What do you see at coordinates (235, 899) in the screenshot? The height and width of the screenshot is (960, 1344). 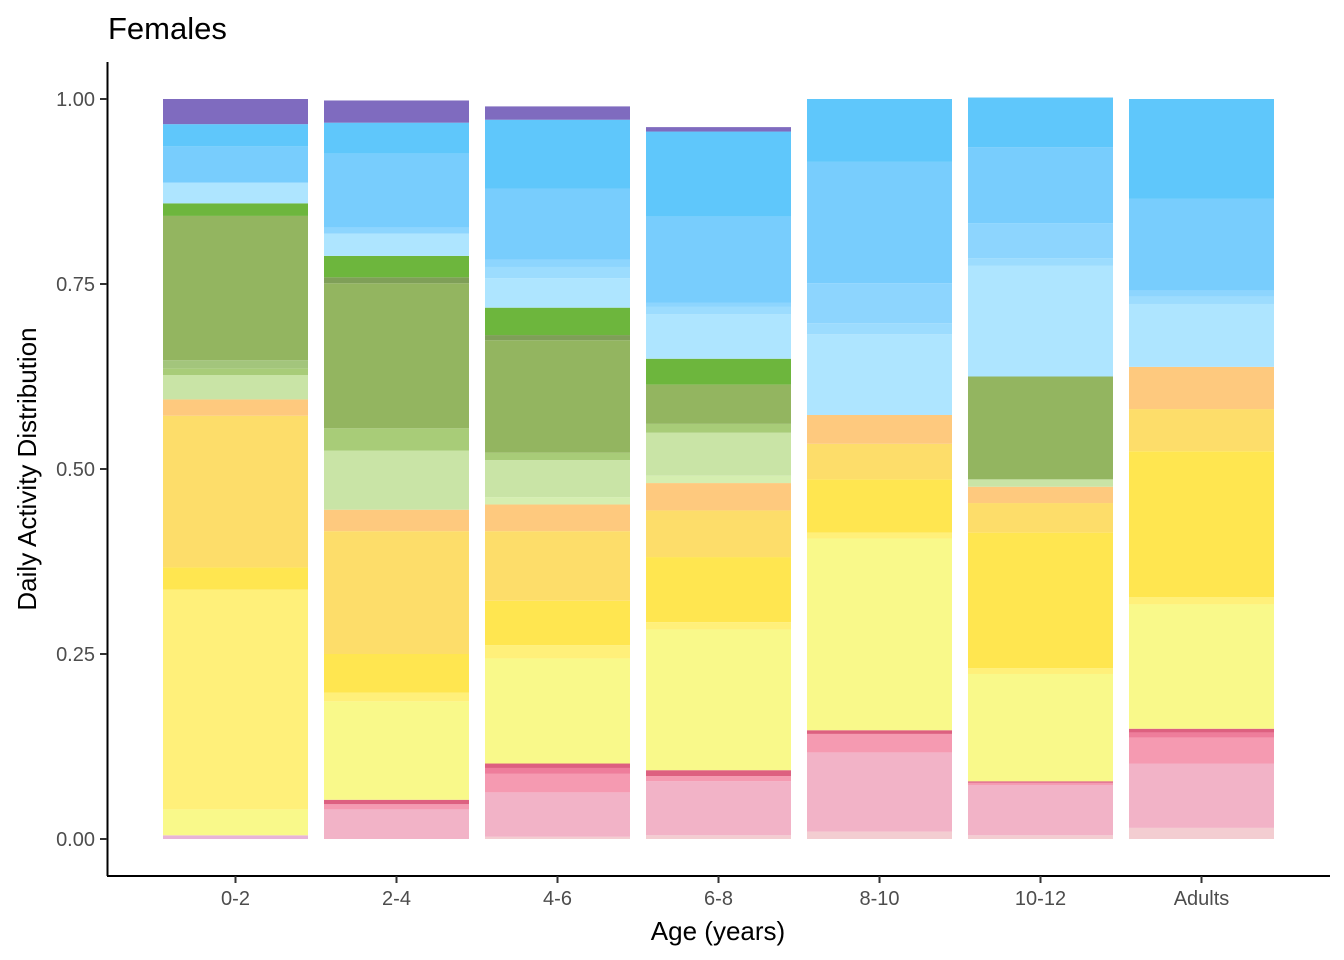 I see `x-tick-label: 0-2` at bounding box center [235, 899].